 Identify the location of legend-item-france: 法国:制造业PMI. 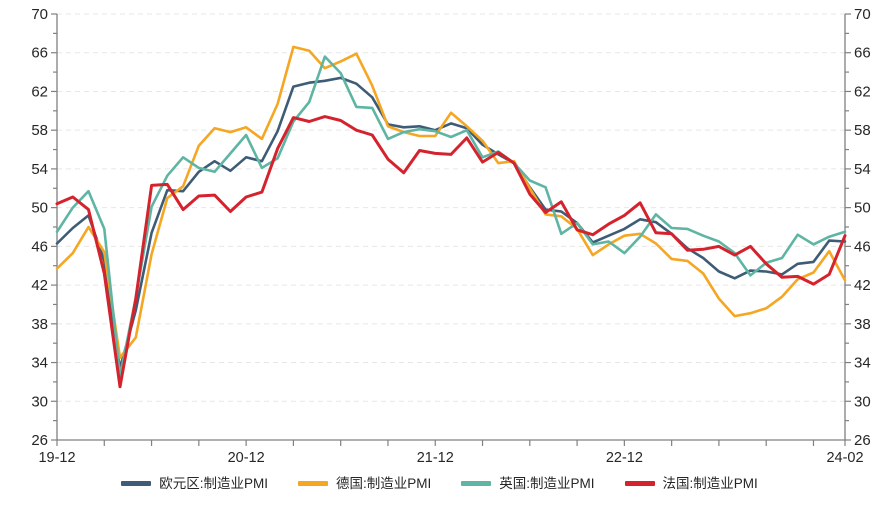
(691, 483).